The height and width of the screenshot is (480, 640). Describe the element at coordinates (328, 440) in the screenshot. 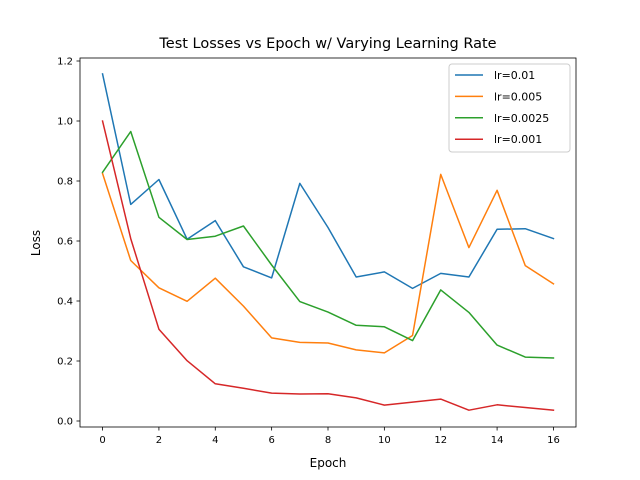

I see `x-tick-label: 8` at that location.